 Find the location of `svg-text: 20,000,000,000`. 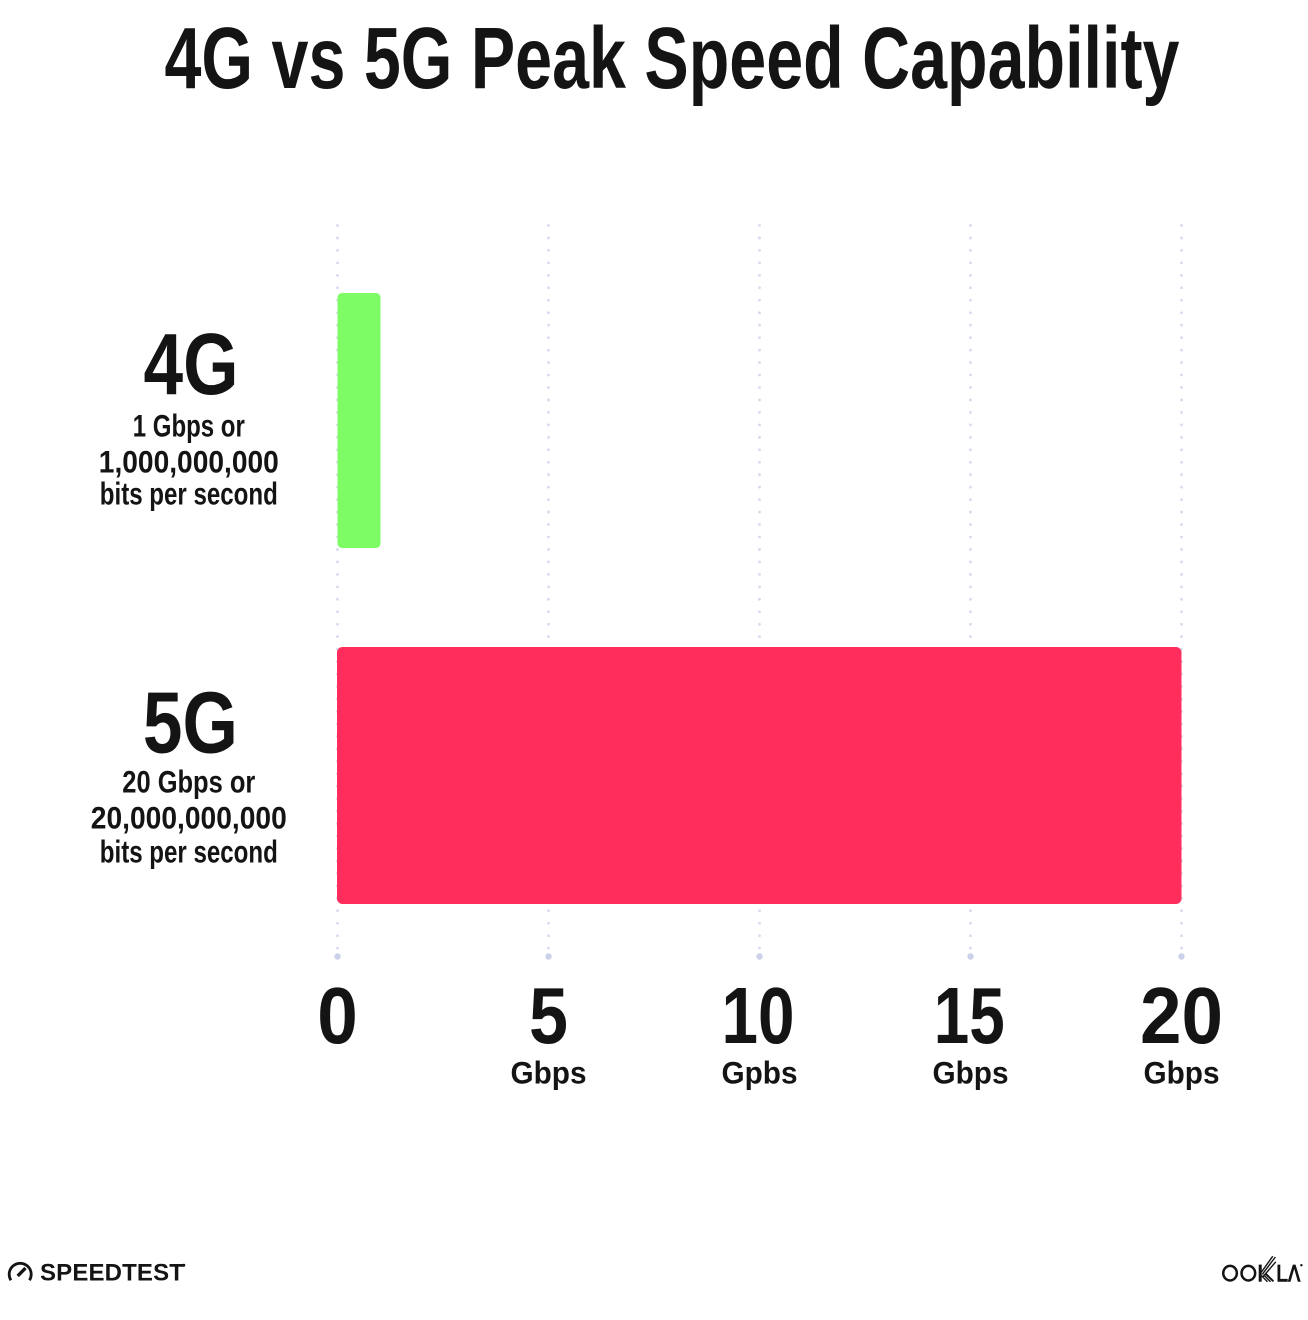

svg-text: 20,000,000,000 is located at coordinates (189, 818).